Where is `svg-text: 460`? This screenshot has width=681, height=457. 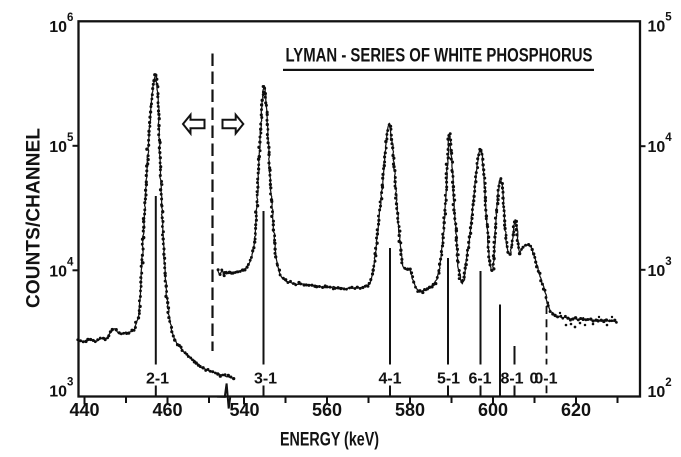 svg-text: 460 is located at coordinates (167, 410).